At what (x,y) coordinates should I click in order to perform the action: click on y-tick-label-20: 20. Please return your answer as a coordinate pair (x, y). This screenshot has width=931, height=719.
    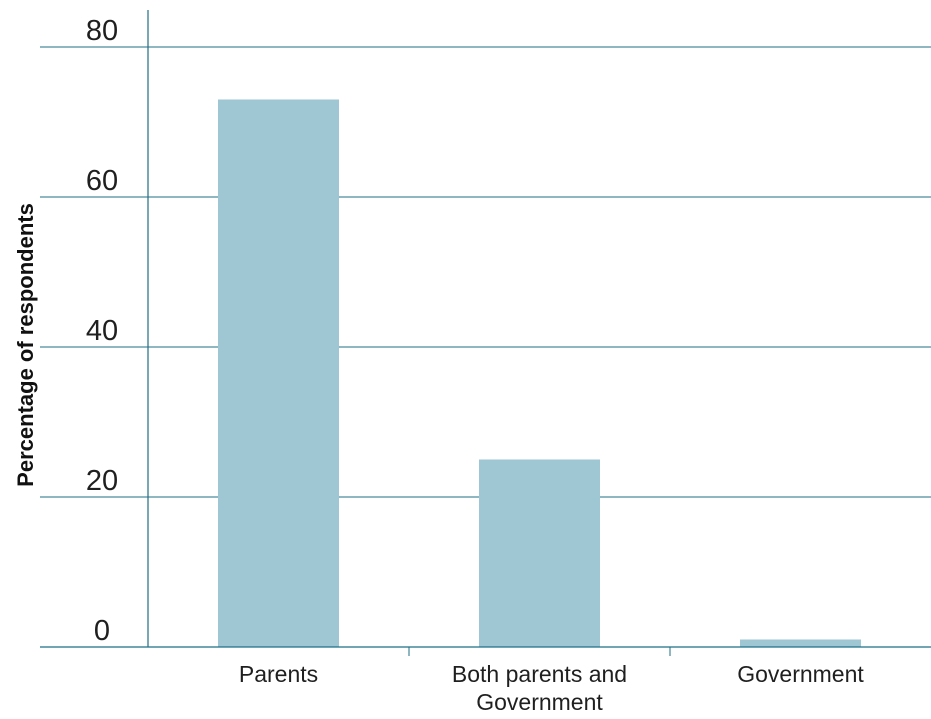
    Looking at the image, I should click on (102, 481).